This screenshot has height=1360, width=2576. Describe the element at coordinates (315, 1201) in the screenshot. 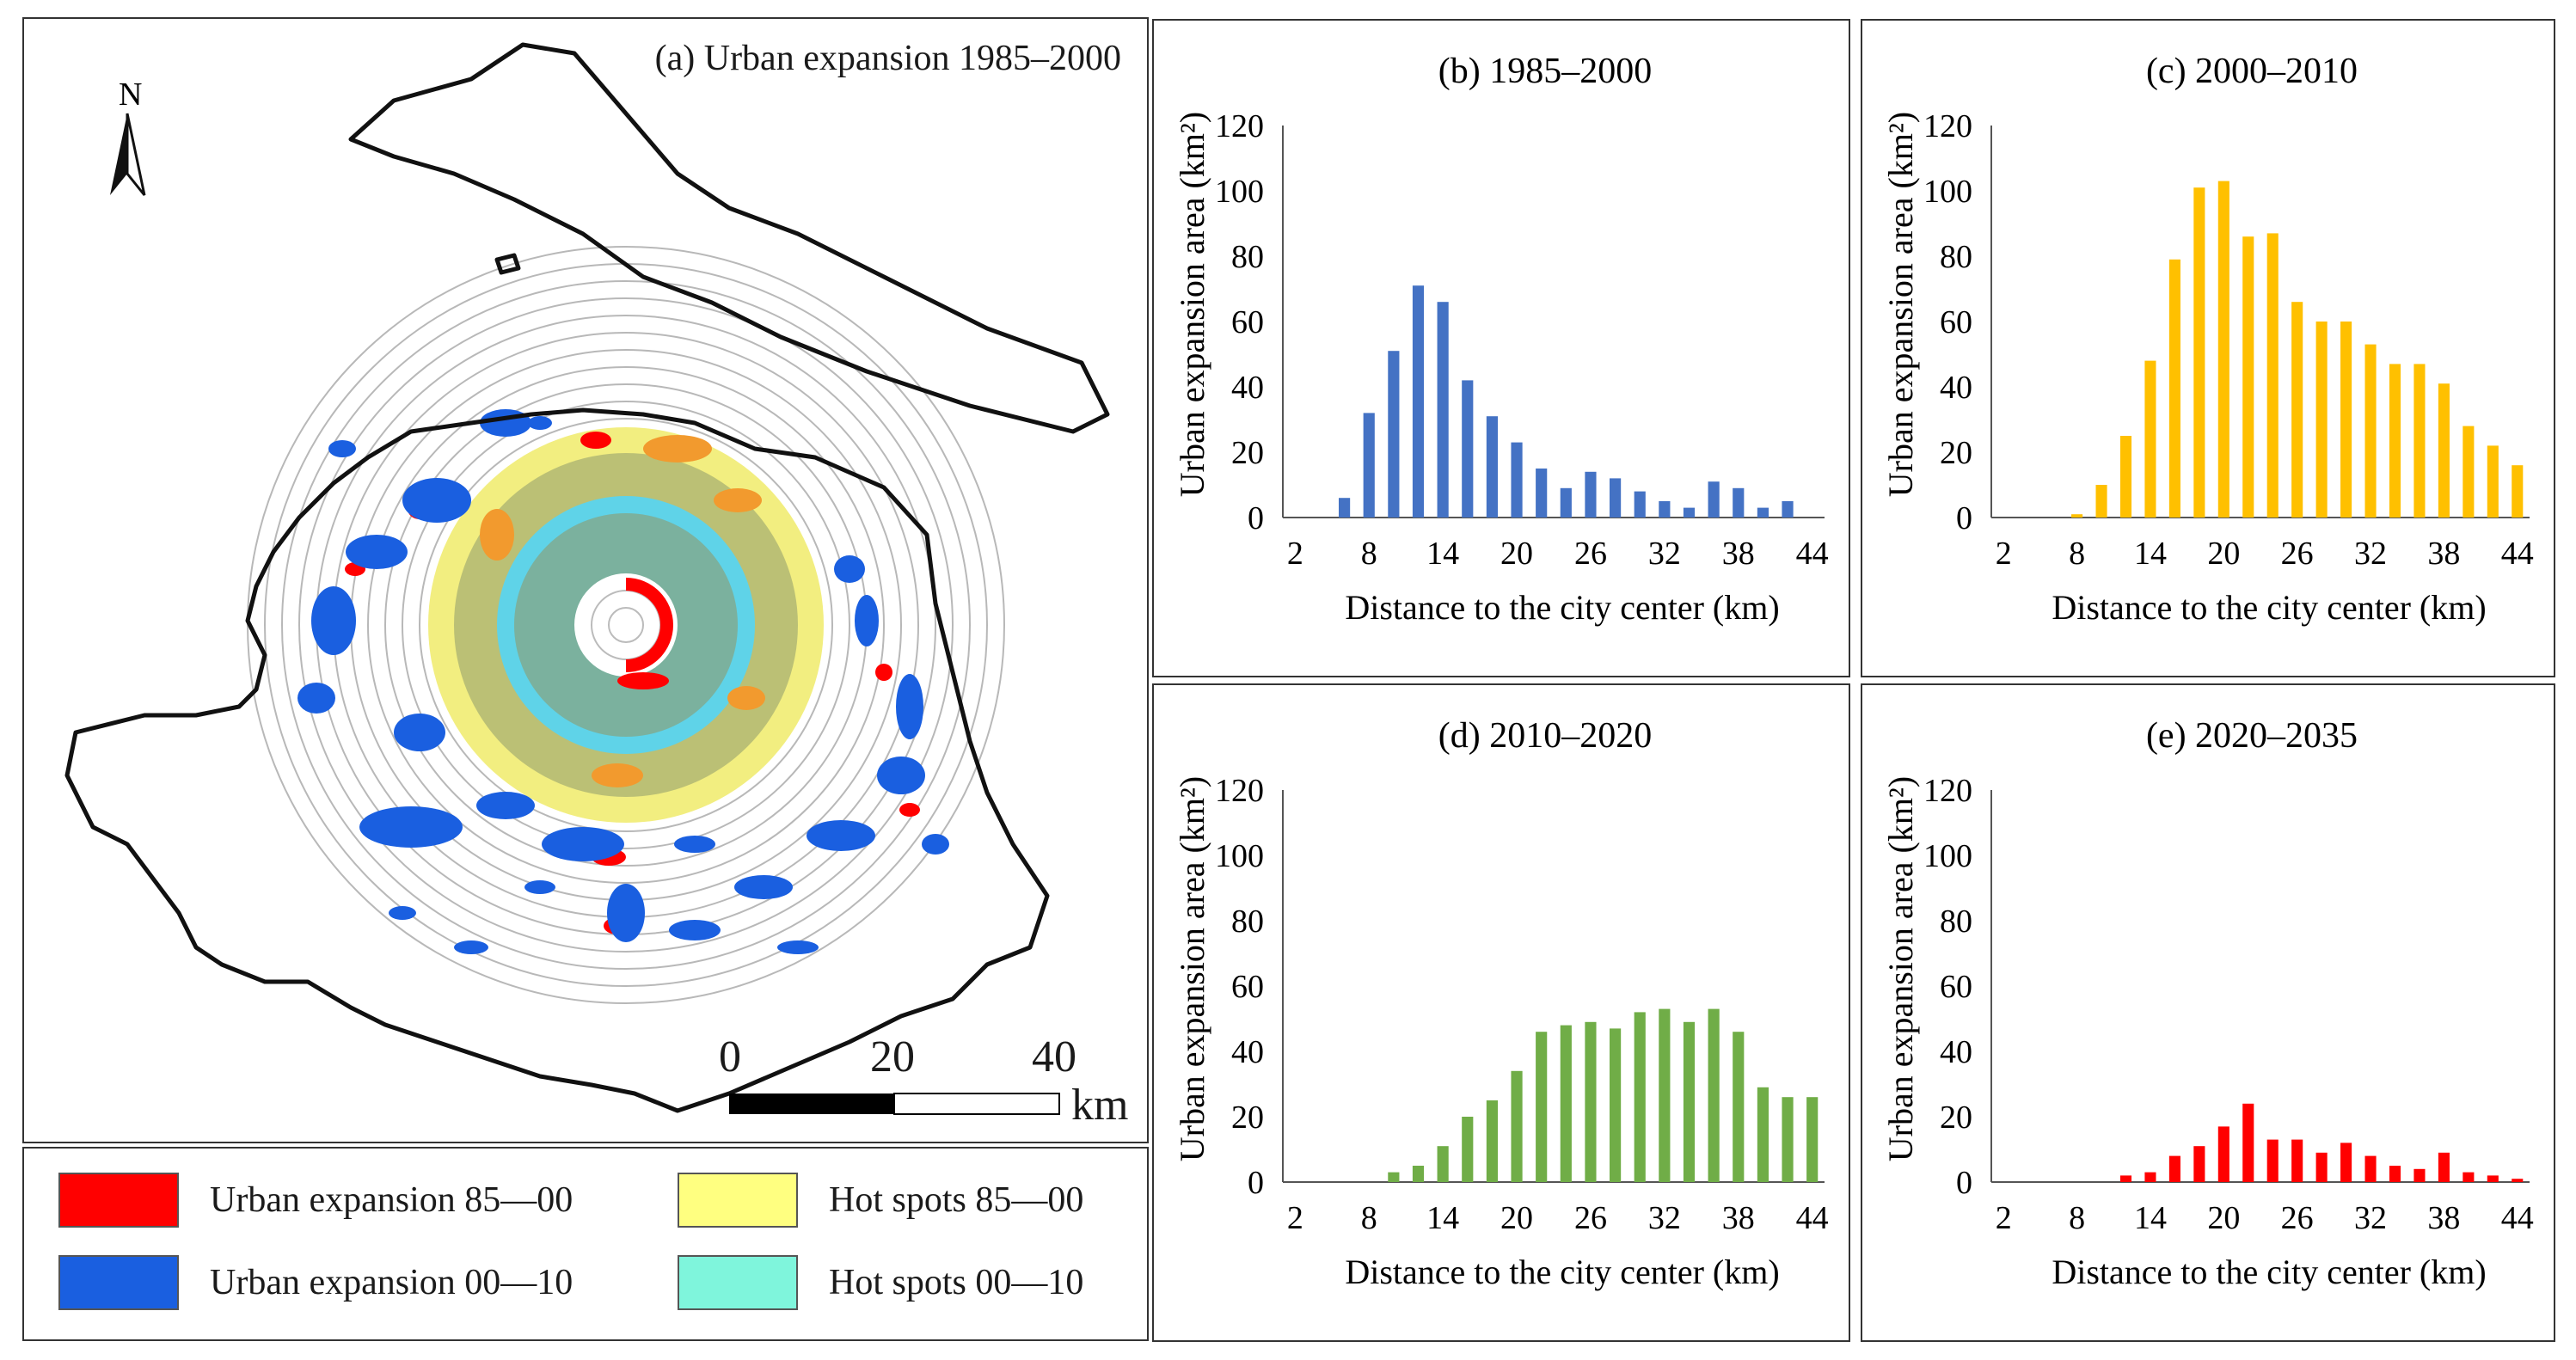

I see `legend-item-urban-85-00: Urban expansion 85—00` at that location.